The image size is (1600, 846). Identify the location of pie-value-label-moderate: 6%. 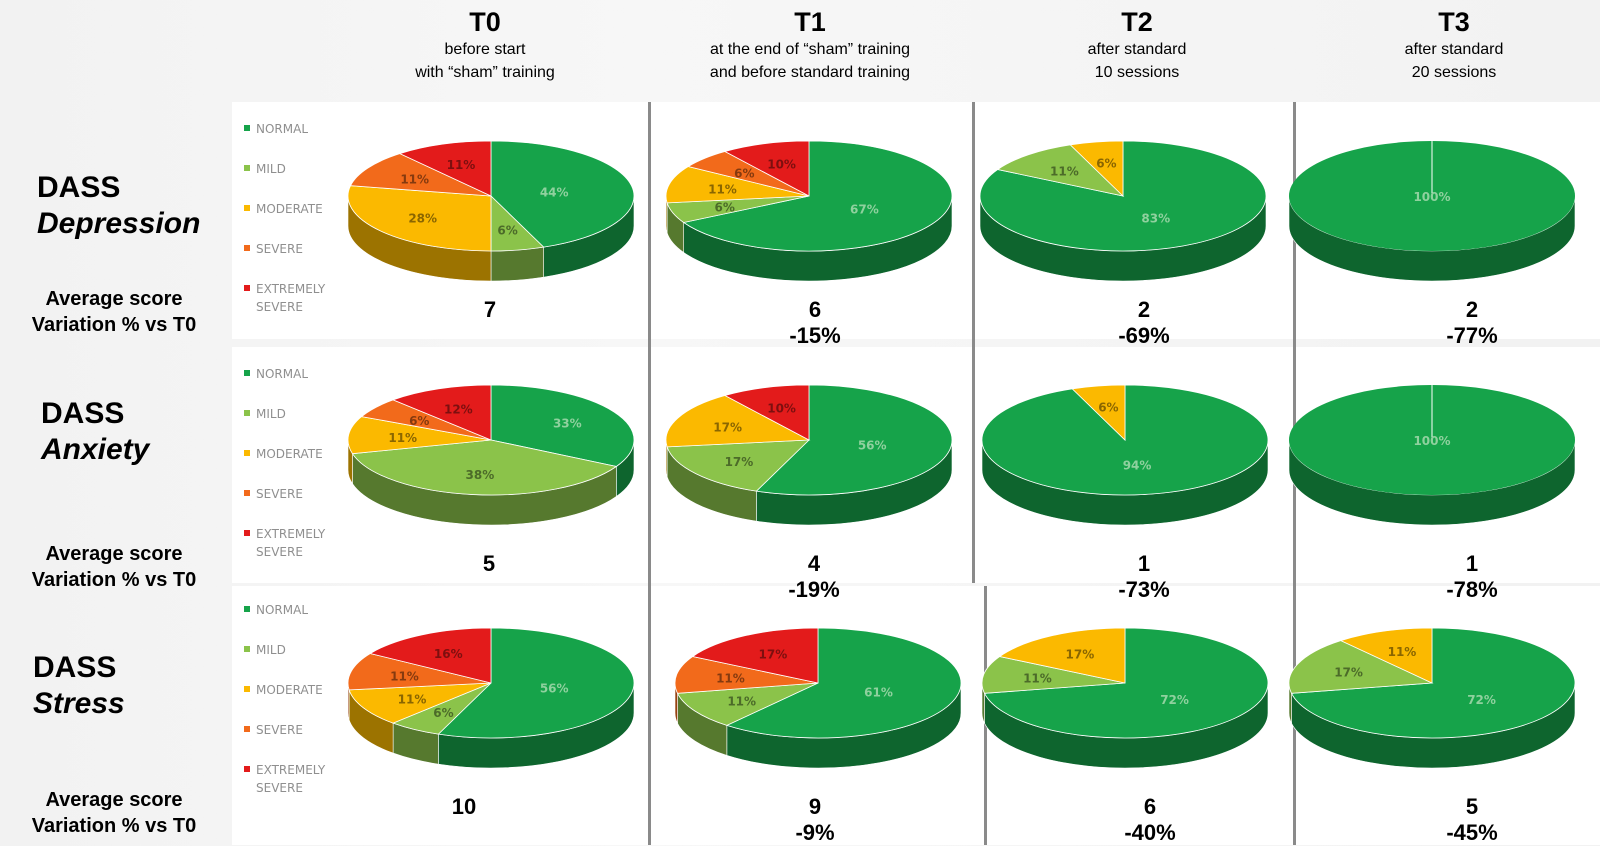
(1106, 164).